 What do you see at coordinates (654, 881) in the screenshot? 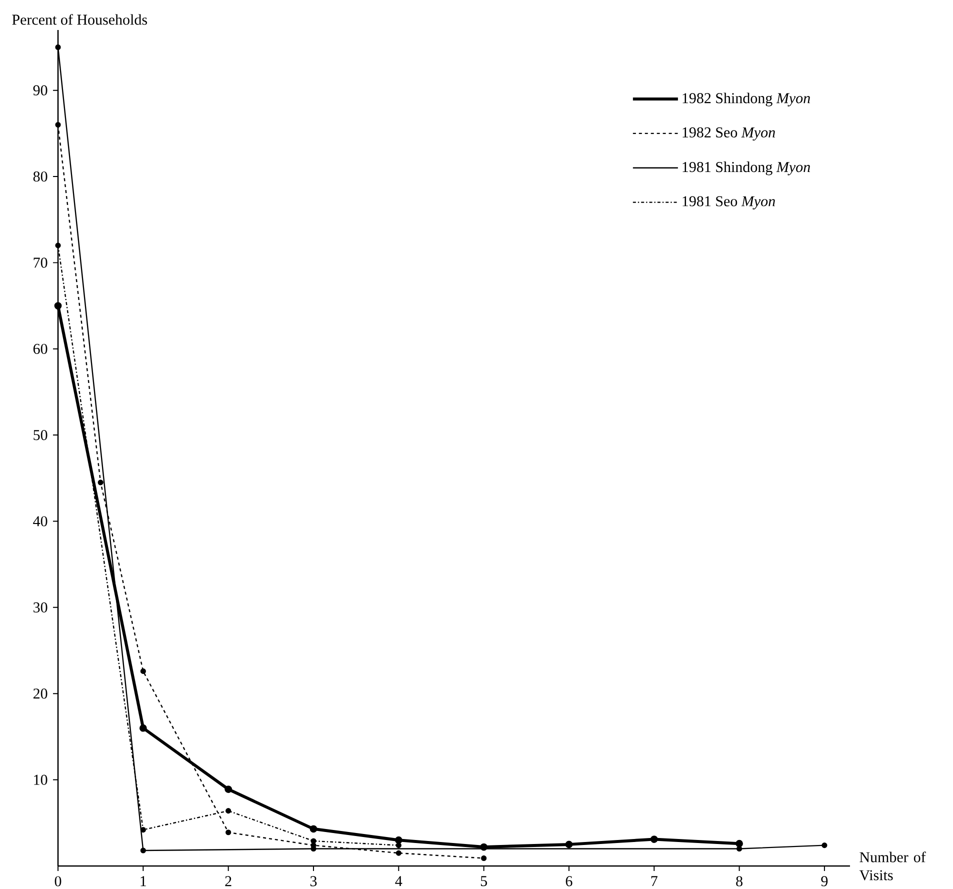
I see `x-tick-label: 7` at bounding box center [654, 881].